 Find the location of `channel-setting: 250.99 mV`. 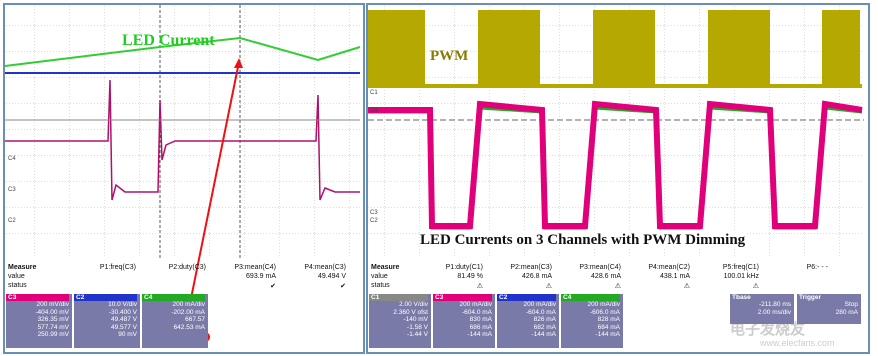

channel-setting: 250.99 mV is located at coordinates (53, 335).